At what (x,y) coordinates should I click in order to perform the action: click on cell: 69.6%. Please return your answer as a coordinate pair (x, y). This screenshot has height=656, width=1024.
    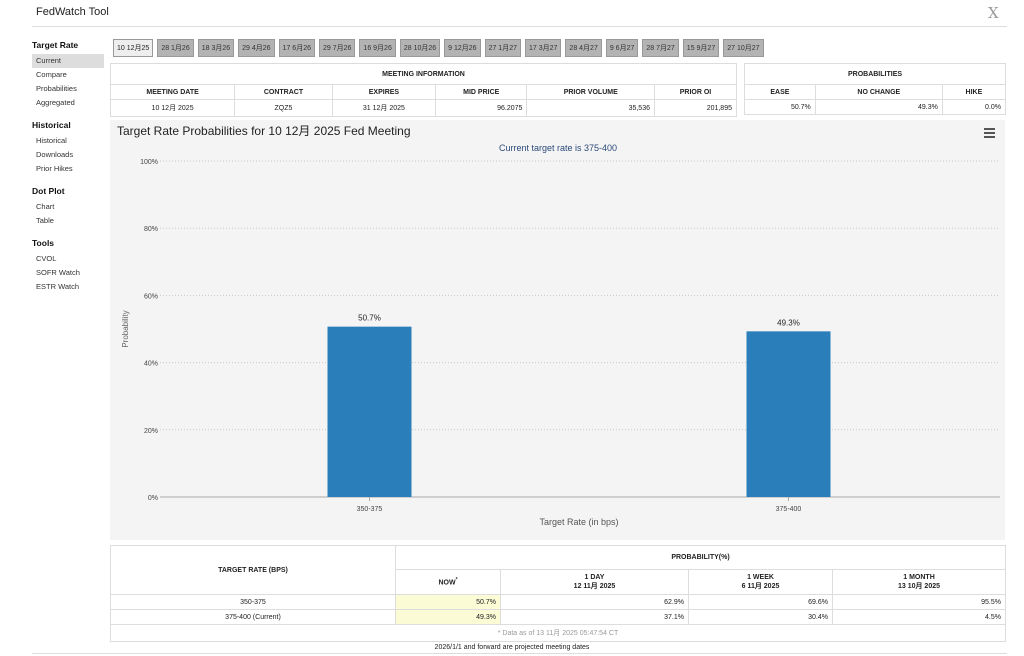
    Looking at the image, I should click on (760, 602).